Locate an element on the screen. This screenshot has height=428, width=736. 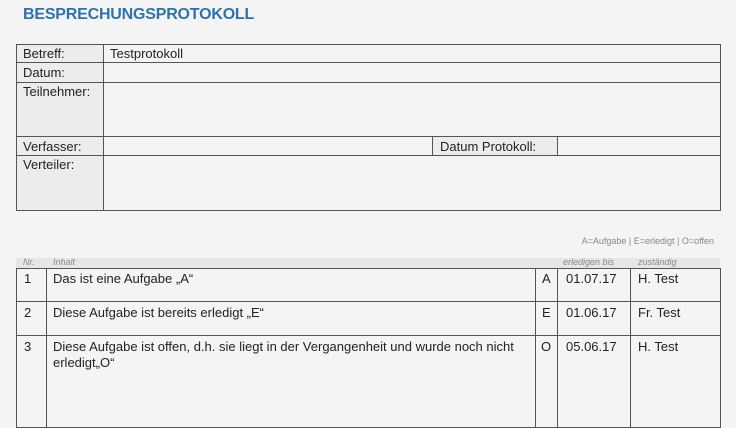
row-date: 05.06.17 is located at coordinates (591, 346).